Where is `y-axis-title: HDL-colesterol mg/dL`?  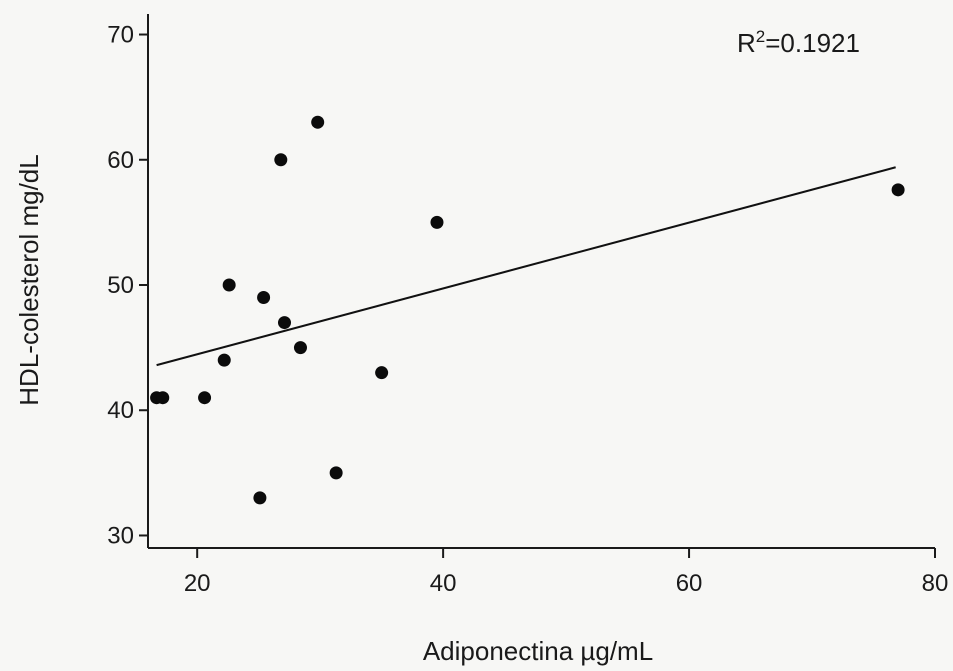 y-axis-title: HDL-colesterol mg/dL is located at coordinates (29, 279).